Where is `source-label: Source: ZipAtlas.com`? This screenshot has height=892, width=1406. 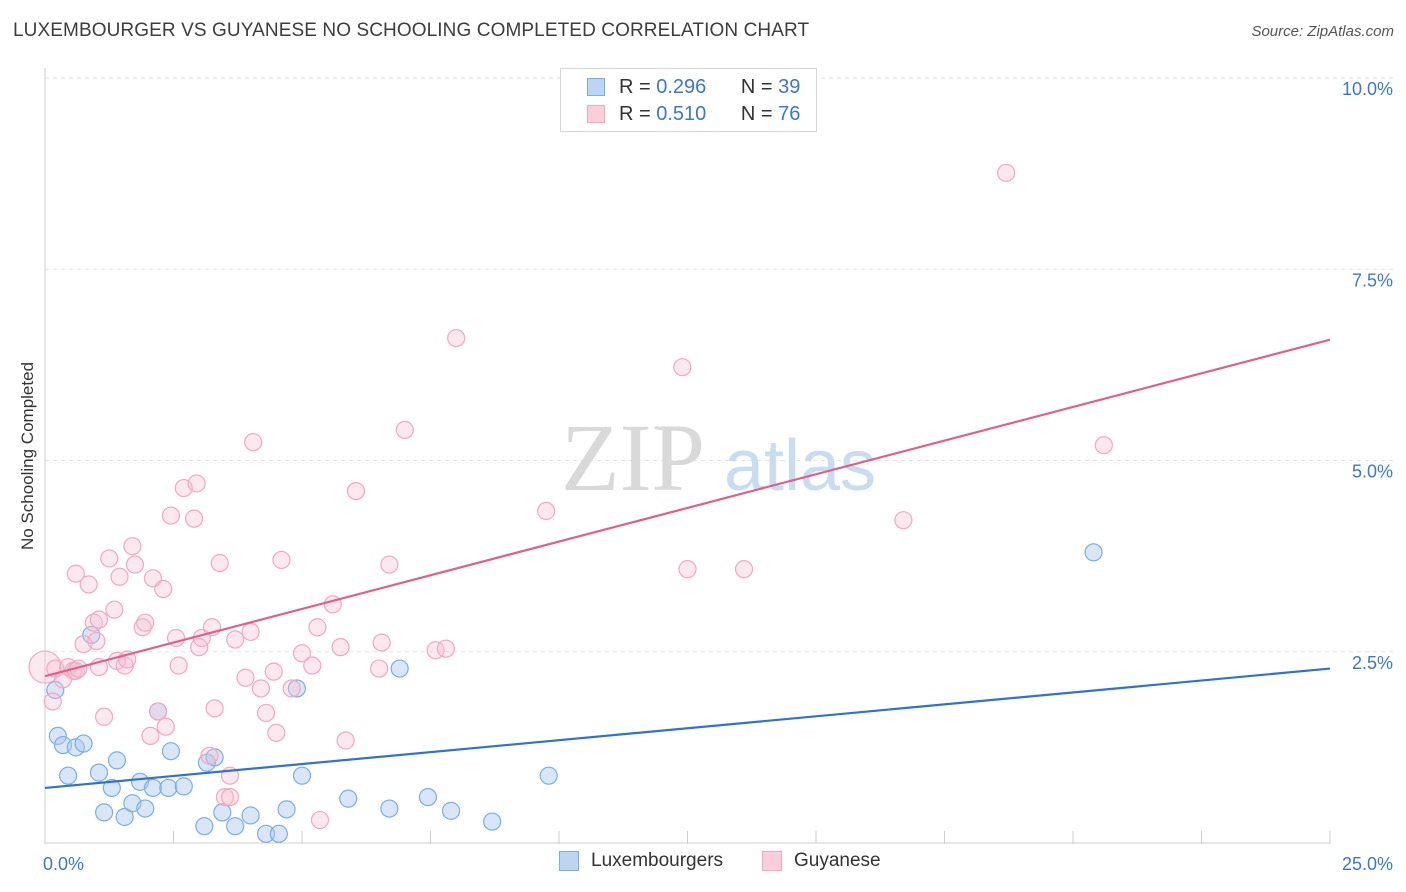
source-label: Source: ZipAtlas.com is located at coordinates (1322, 31).